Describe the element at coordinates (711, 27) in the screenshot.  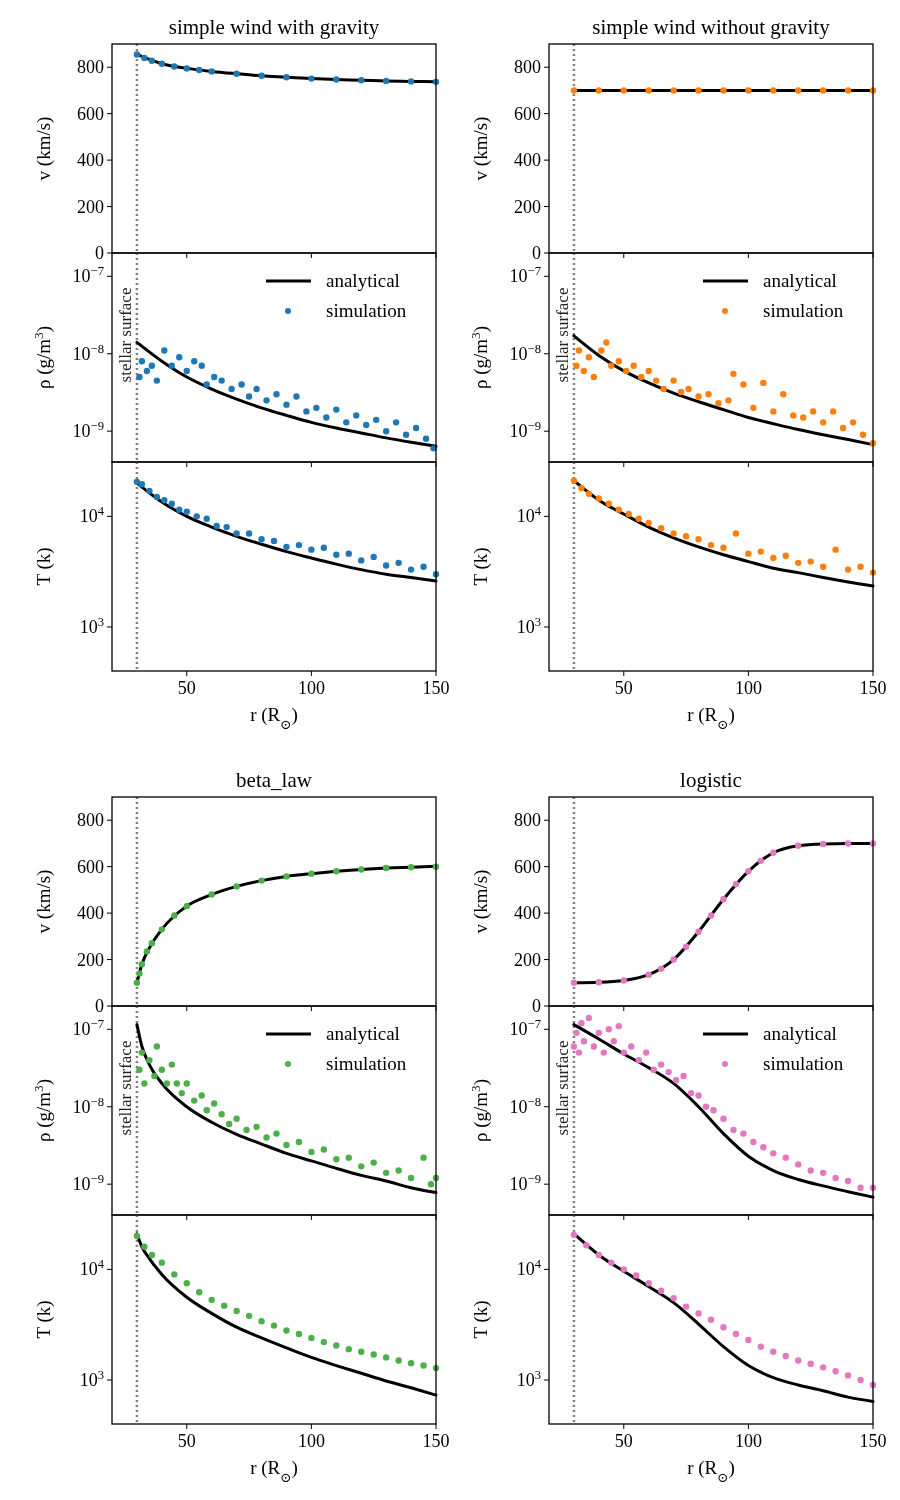
I see `chart-title: simple wind without gravity` at that location.